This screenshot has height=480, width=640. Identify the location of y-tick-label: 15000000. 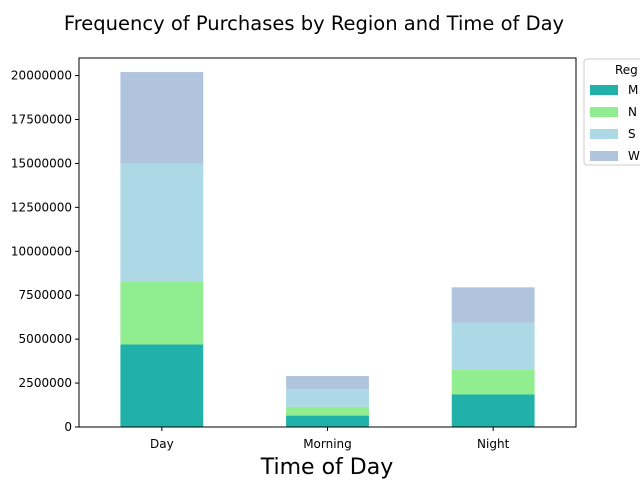
(41, 163).